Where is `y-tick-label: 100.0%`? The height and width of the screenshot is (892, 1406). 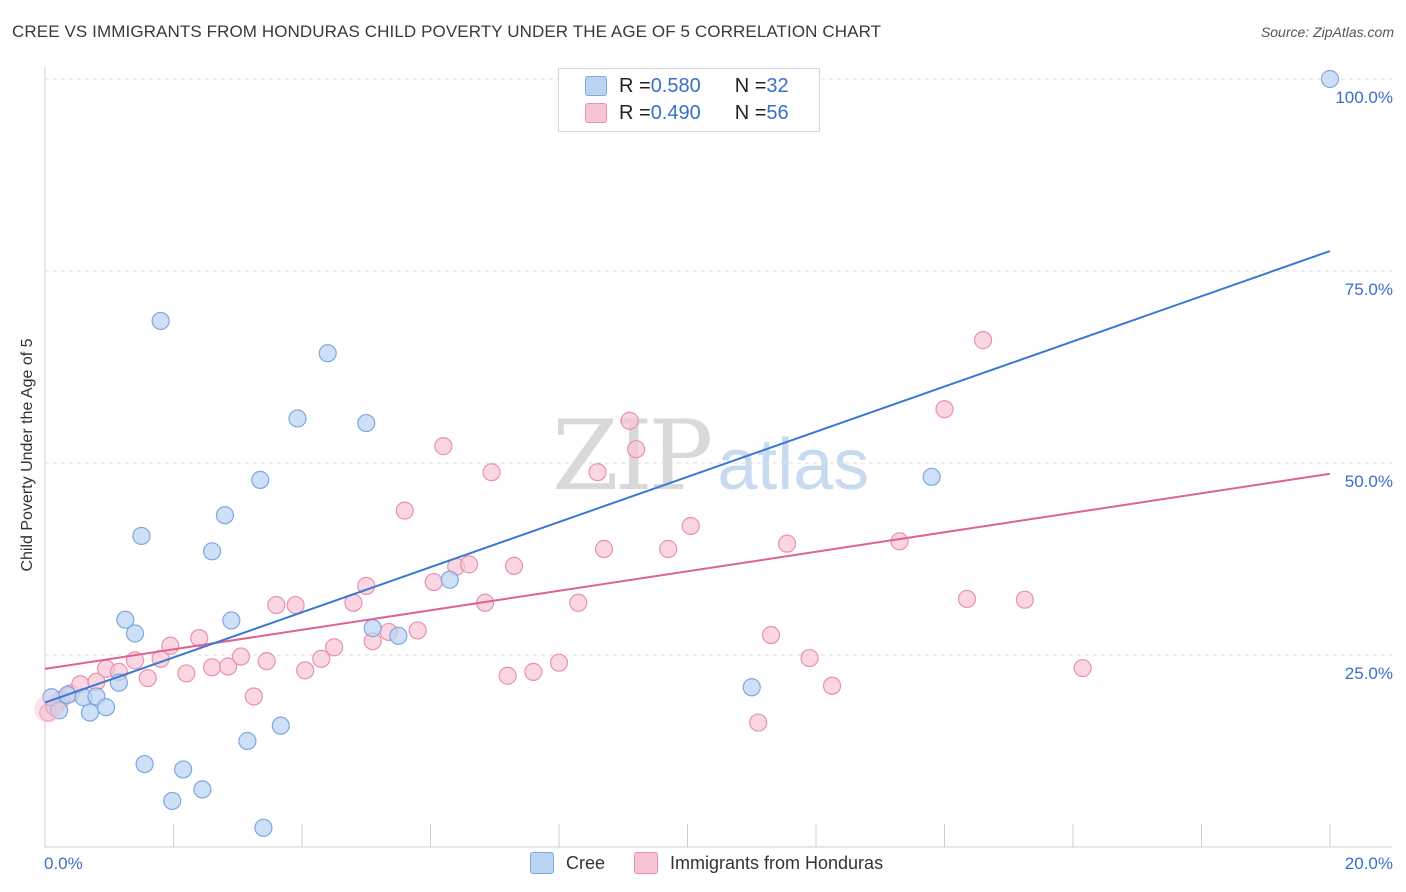 y-tick-label: 100.0% is located at coordinates (1364, 97).